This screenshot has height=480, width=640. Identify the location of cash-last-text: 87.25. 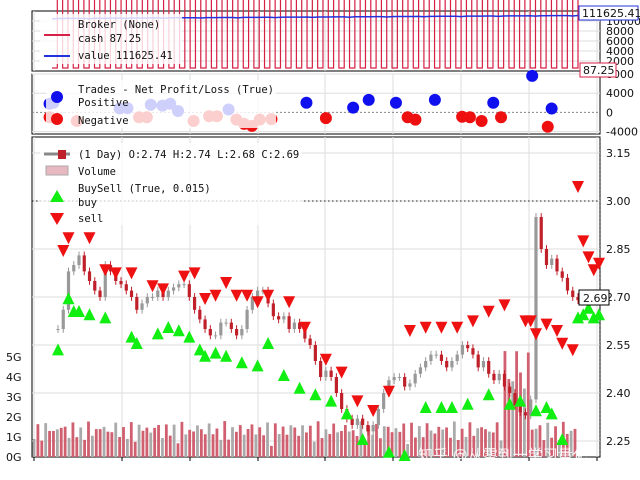
(599, 70).